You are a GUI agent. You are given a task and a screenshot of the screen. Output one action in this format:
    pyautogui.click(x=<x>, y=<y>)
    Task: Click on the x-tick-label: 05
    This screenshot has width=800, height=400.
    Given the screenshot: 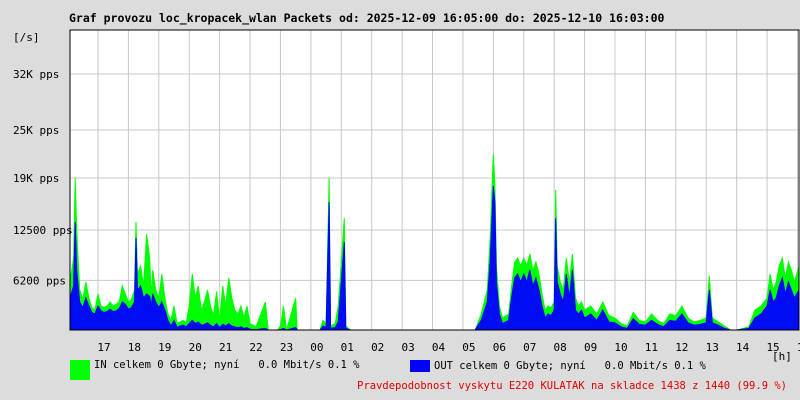 What is the action you would take?
    pyautogui.click(x=468, y=347)
    